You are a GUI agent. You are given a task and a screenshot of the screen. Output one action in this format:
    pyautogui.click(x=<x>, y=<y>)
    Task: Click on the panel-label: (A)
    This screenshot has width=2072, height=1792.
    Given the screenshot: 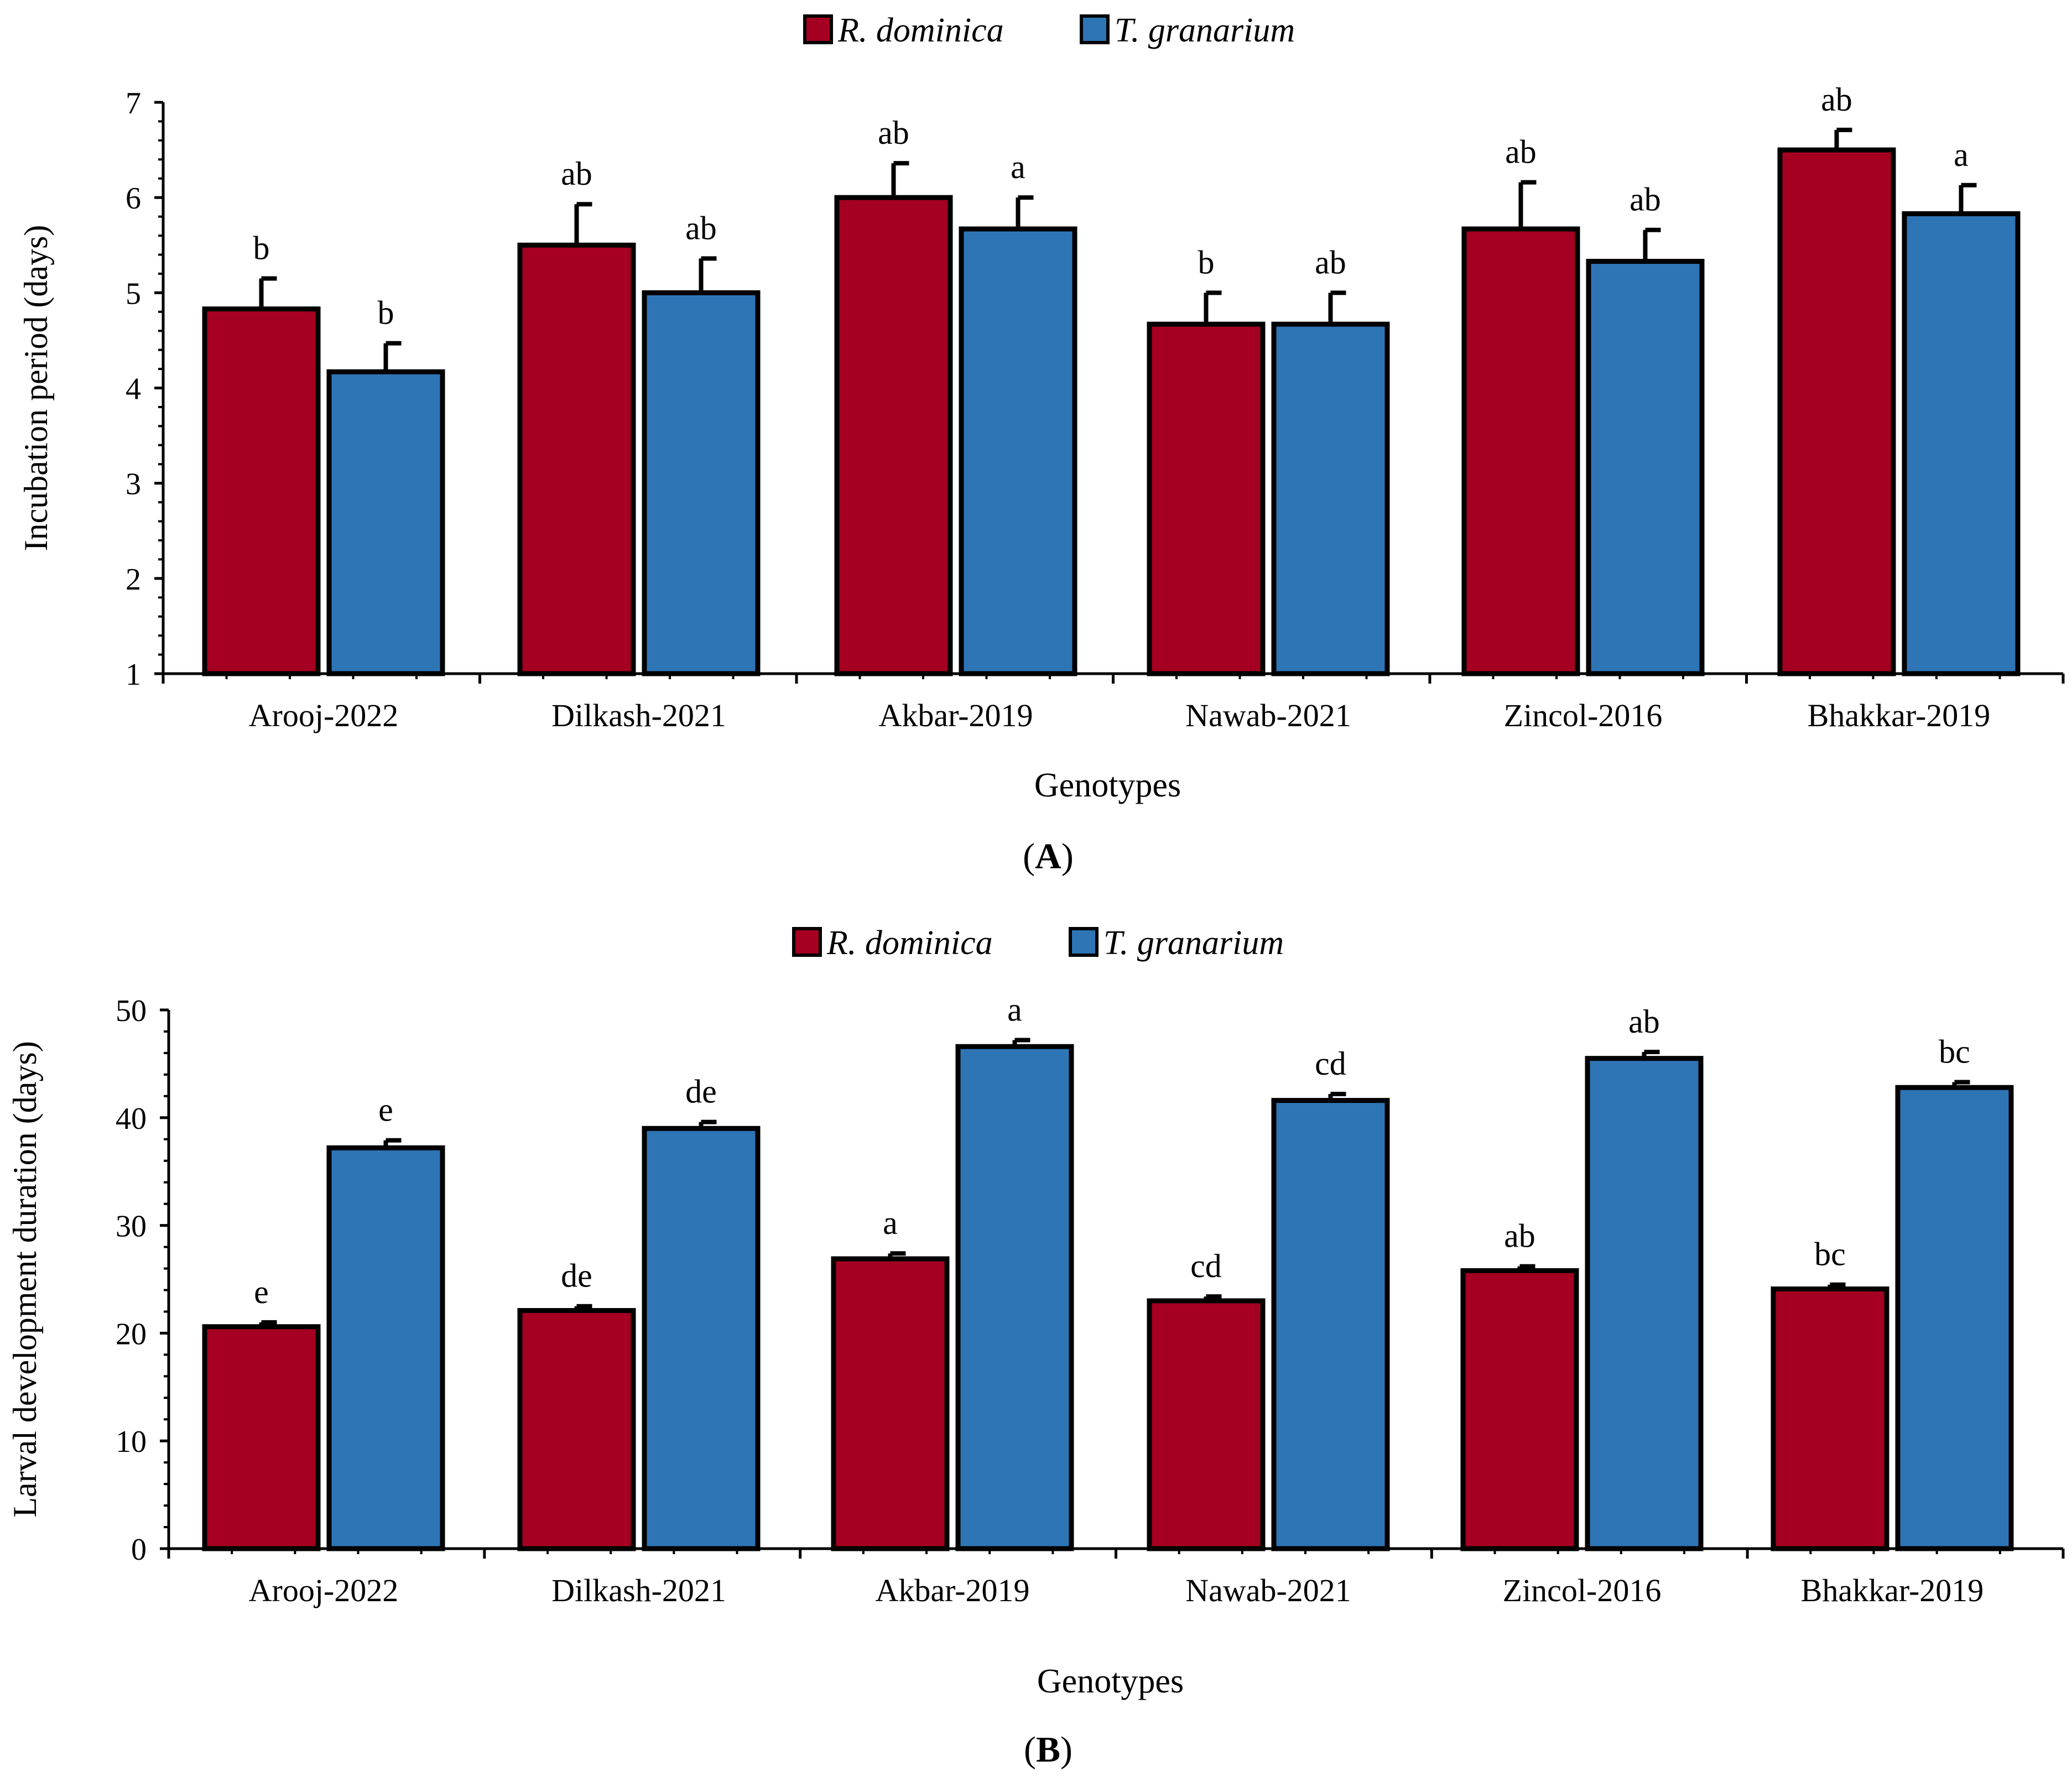 What is the action you would take?
    pyautogui.click(x=1048, y=856)
    